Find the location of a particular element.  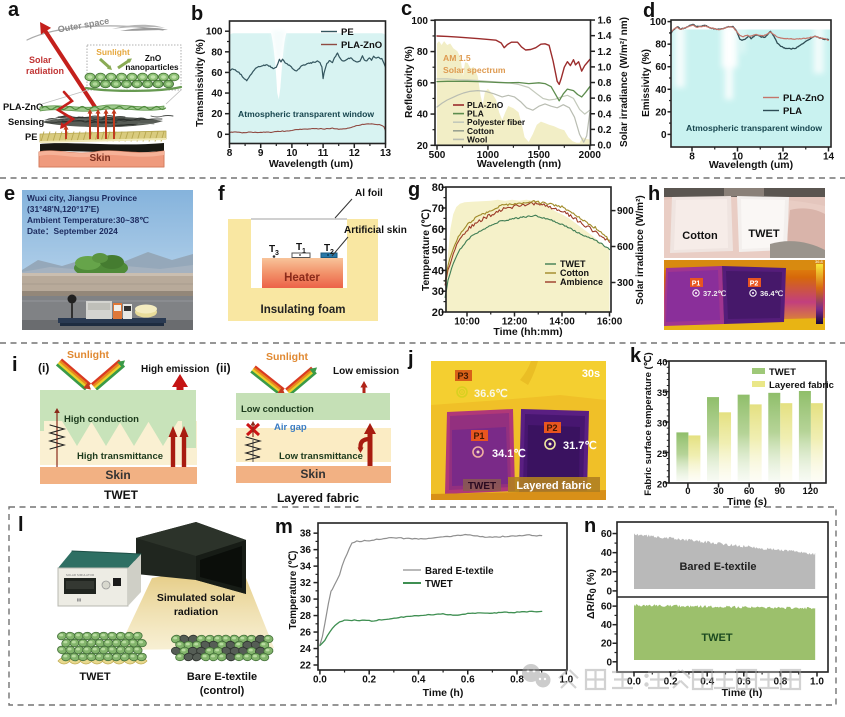

svg-text: 32 is located at coordinates (306, 583).